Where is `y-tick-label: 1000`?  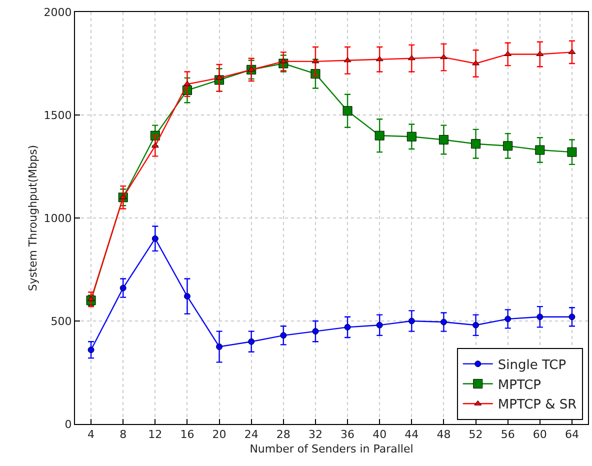
y-tick-label: 1000 is located at coordinates (58, 218).